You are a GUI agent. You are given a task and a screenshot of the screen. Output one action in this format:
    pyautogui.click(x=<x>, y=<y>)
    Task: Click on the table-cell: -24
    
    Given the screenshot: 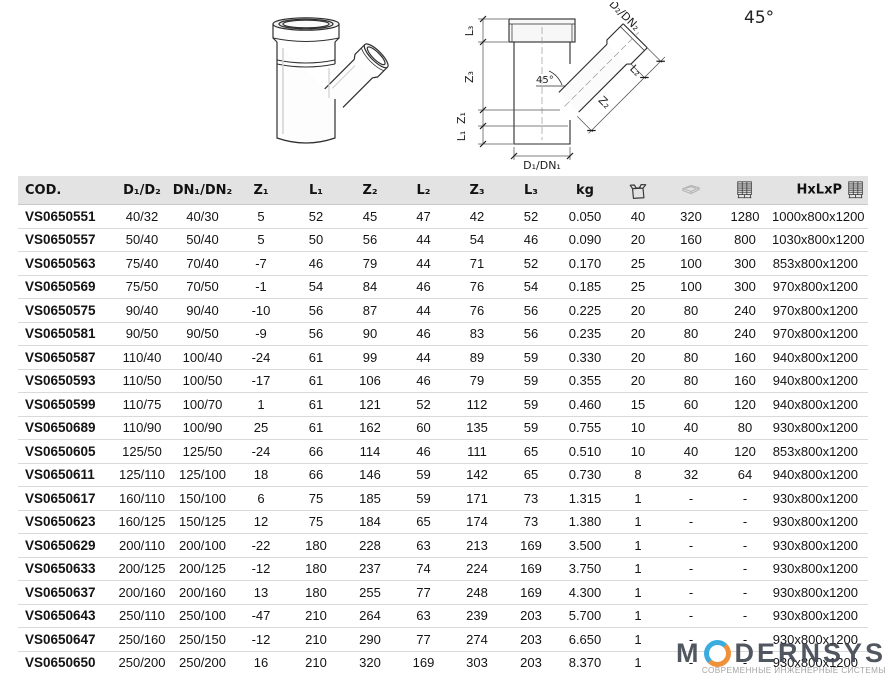 What is the action you would take?
    pyautogui.click(x=261, y=451)
    